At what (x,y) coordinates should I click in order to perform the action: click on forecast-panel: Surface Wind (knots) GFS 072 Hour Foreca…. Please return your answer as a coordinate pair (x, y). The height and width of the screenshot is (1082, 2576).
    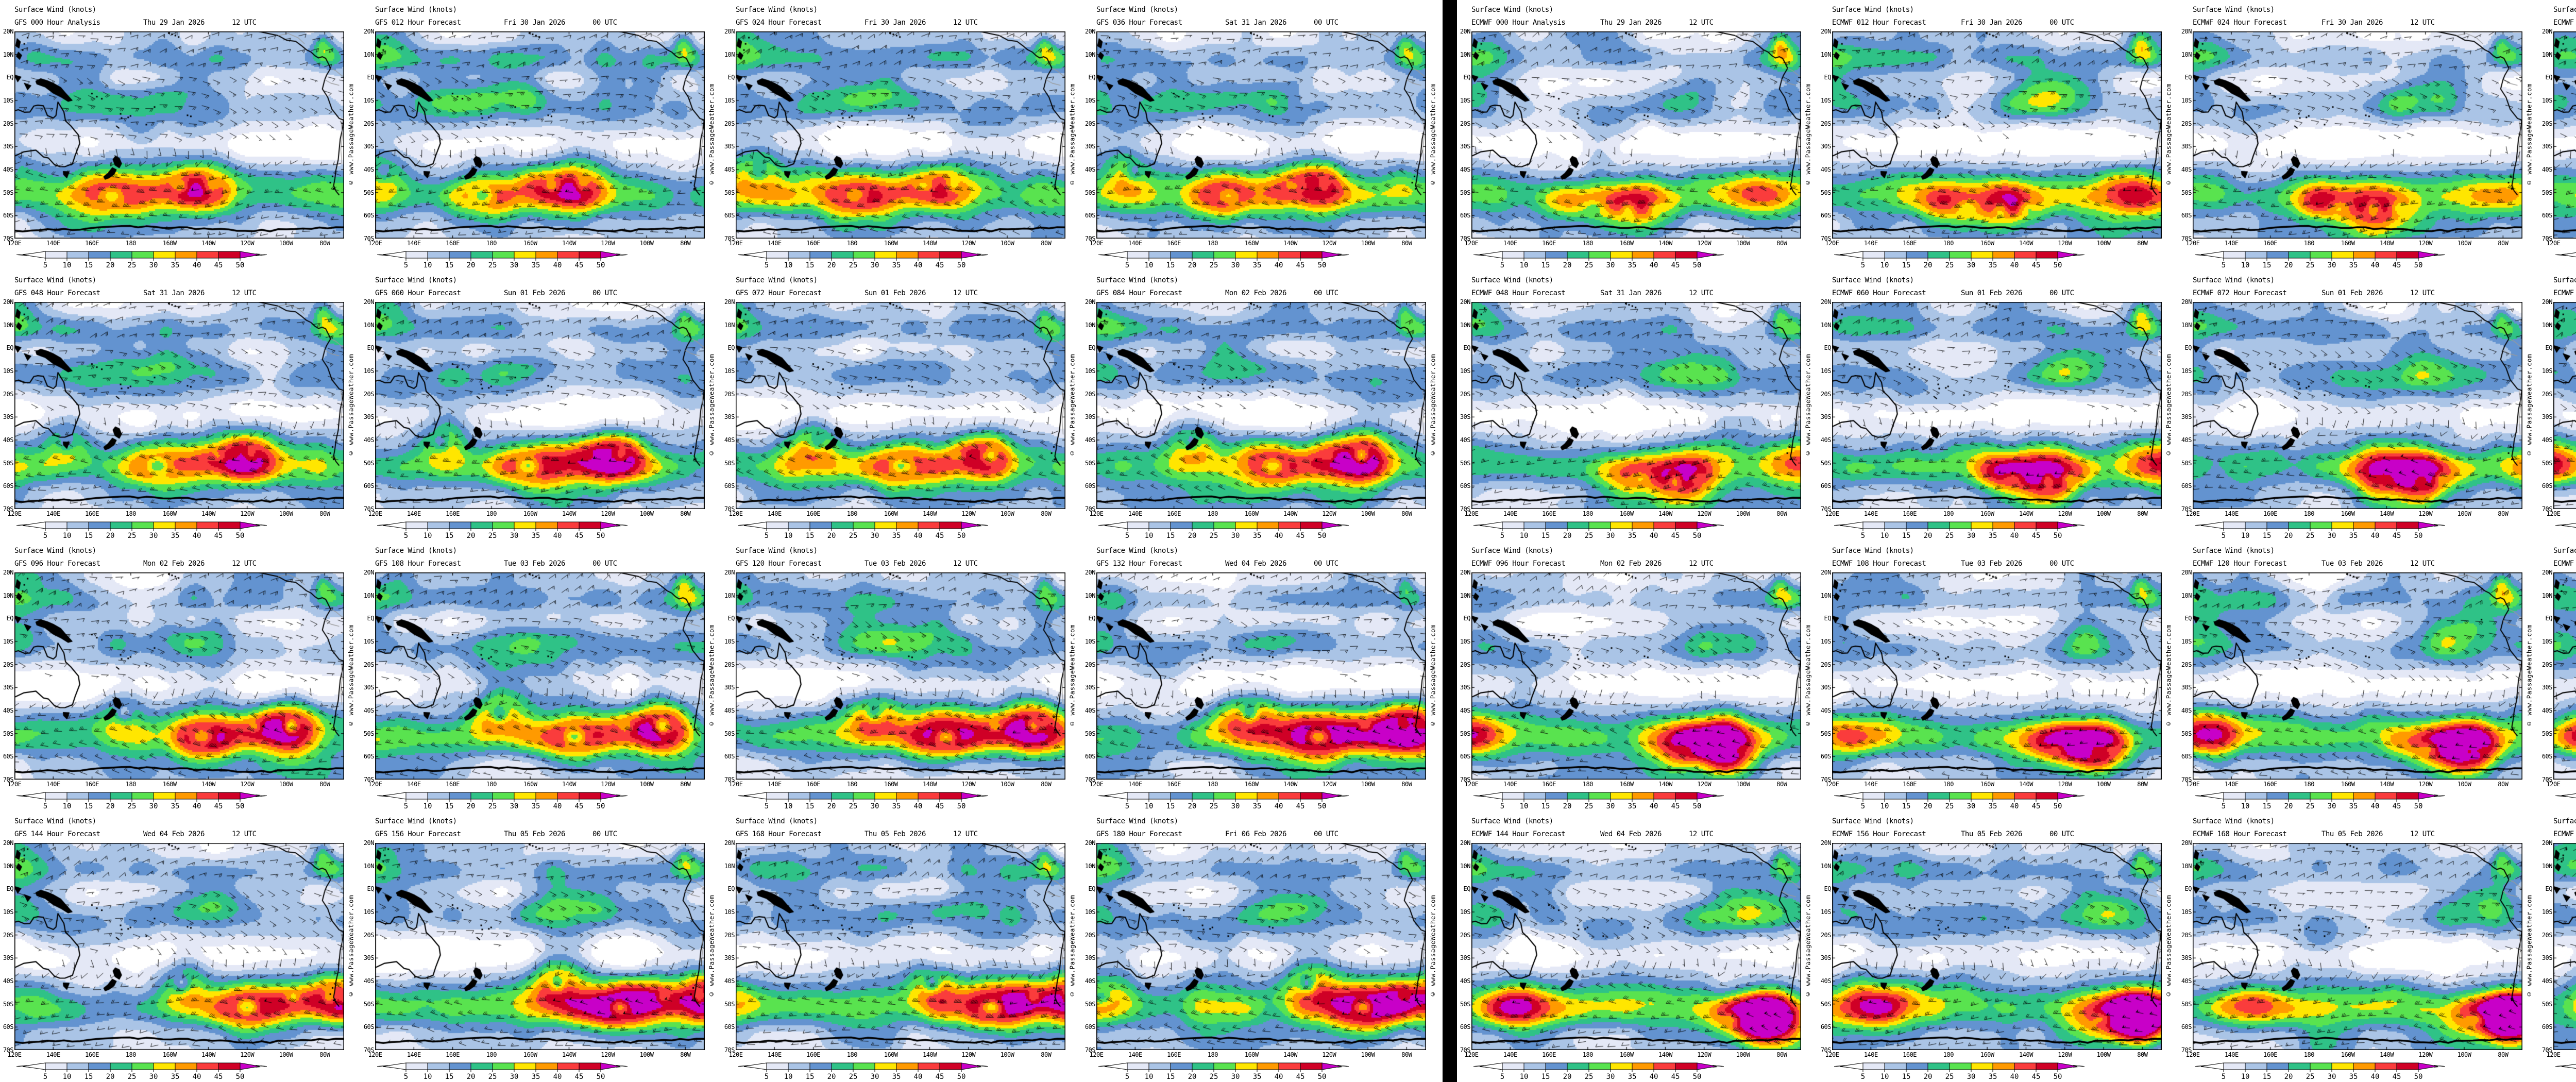
    Looking at the image, I should click on (901, 405).